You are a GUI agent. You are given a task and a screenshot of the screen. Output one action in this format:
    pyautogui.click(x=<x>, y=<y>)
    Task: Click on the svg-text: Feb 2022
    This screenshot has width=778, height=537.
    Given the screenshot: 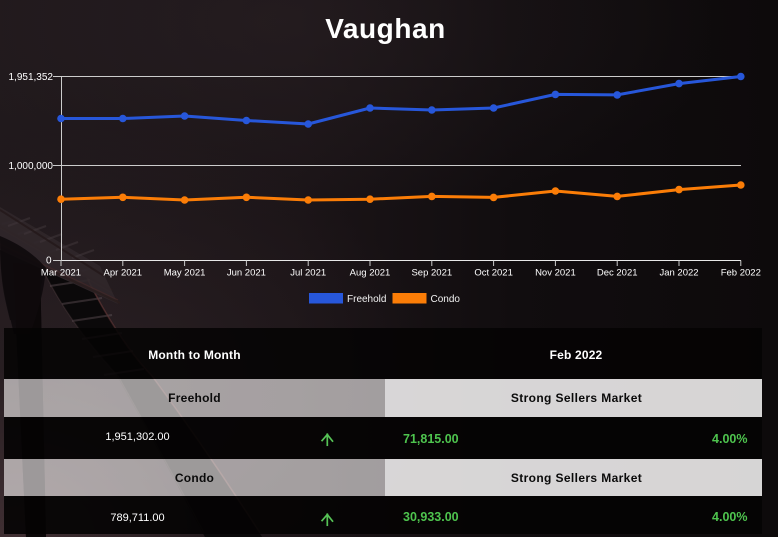 What is the action you would take?
    pyautogui.click(x=741, y=273)
    